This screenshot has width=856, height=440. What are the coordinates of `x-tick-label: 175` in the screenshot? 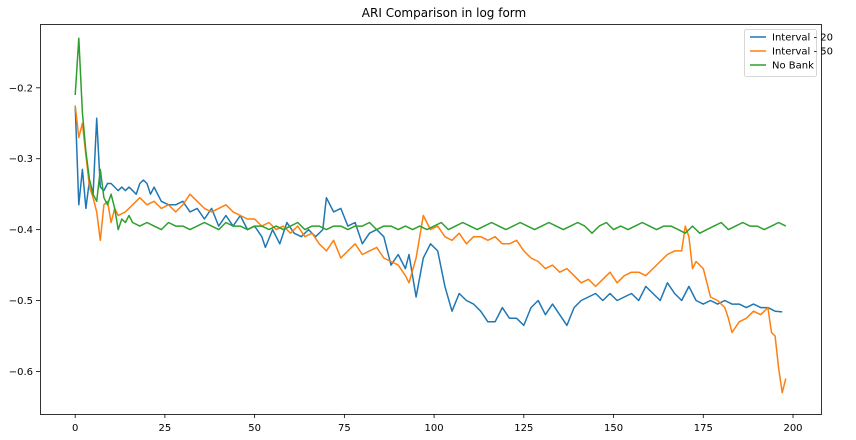 It's located at (703, 428).